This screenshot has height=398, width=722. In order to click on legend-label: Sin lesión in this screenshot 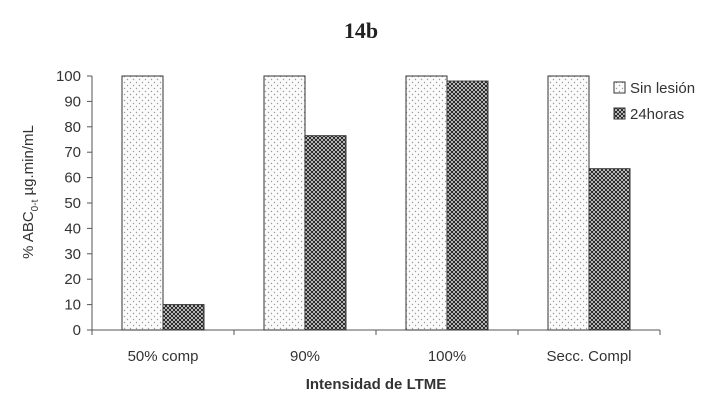, I will do `click(662, 88)`.